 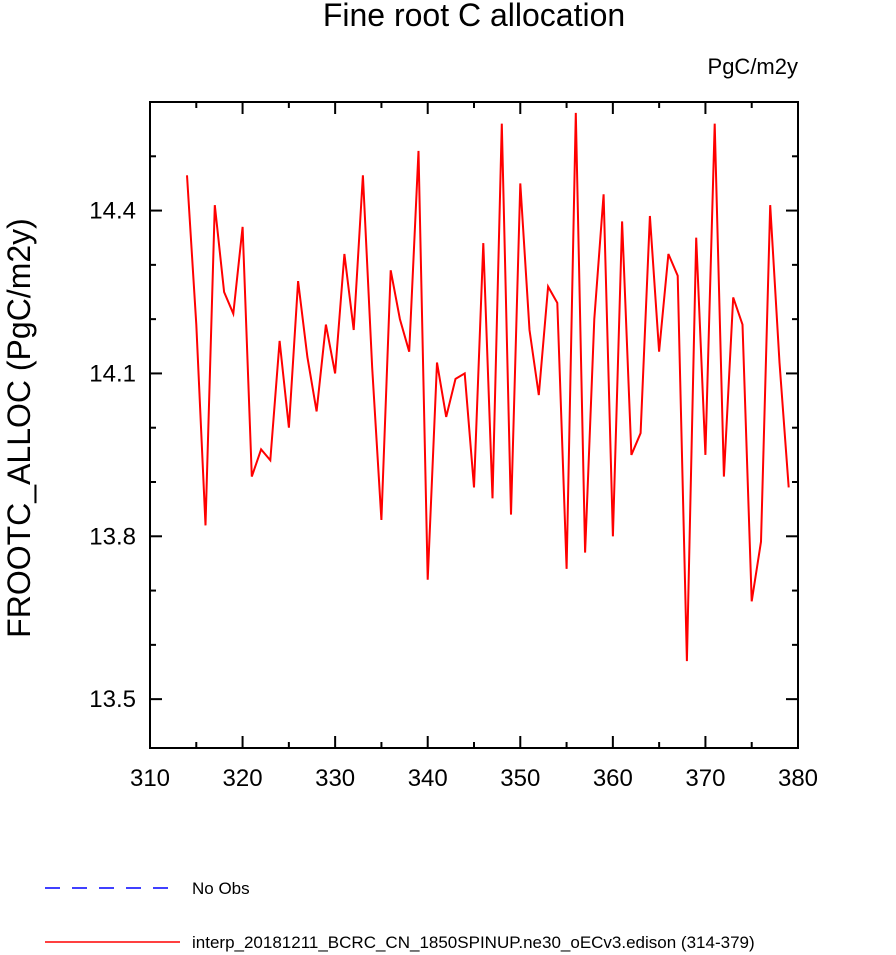 What do you see at coordinates (474, 16) in the screenshot?
I see `chart-title: Fine root C allocation` at bounding box center [474, 16].